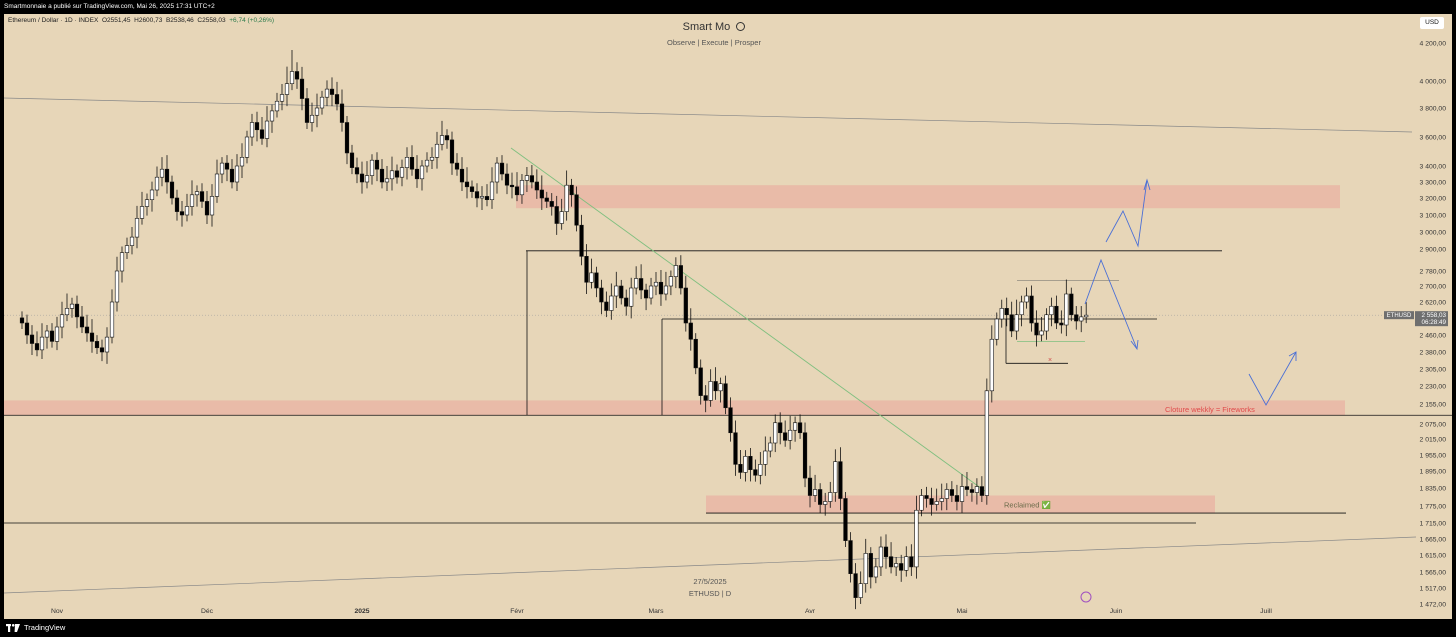  Describe the element at coordinates (710, 581) in the screenshot. I see `watermark-date: 27/5/2025` at that location.